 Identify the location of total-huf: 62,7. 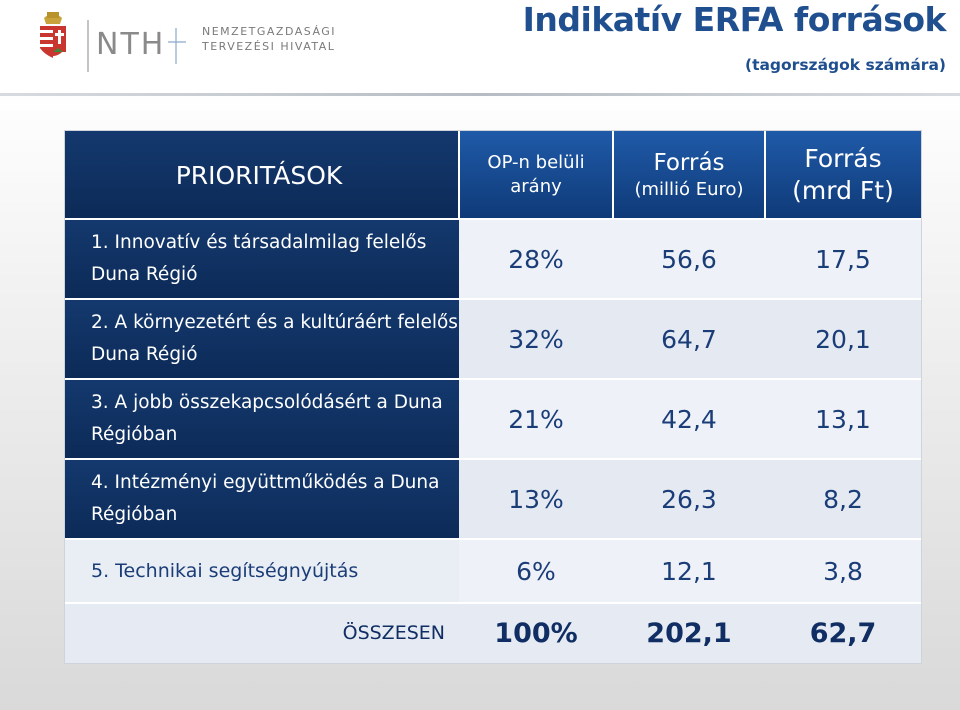
(843, 633).